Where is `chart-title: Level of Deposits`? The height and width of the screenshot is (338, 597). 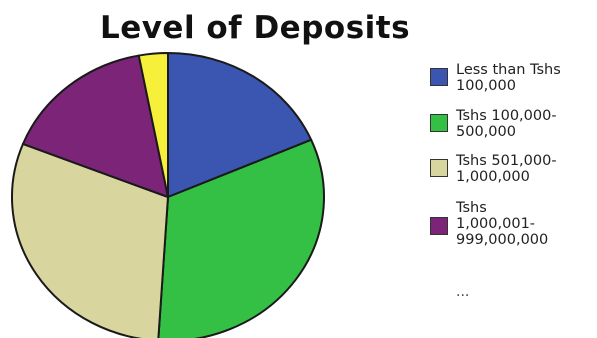
chart-title: Level of Deposits is located at coordinates (255, 28).